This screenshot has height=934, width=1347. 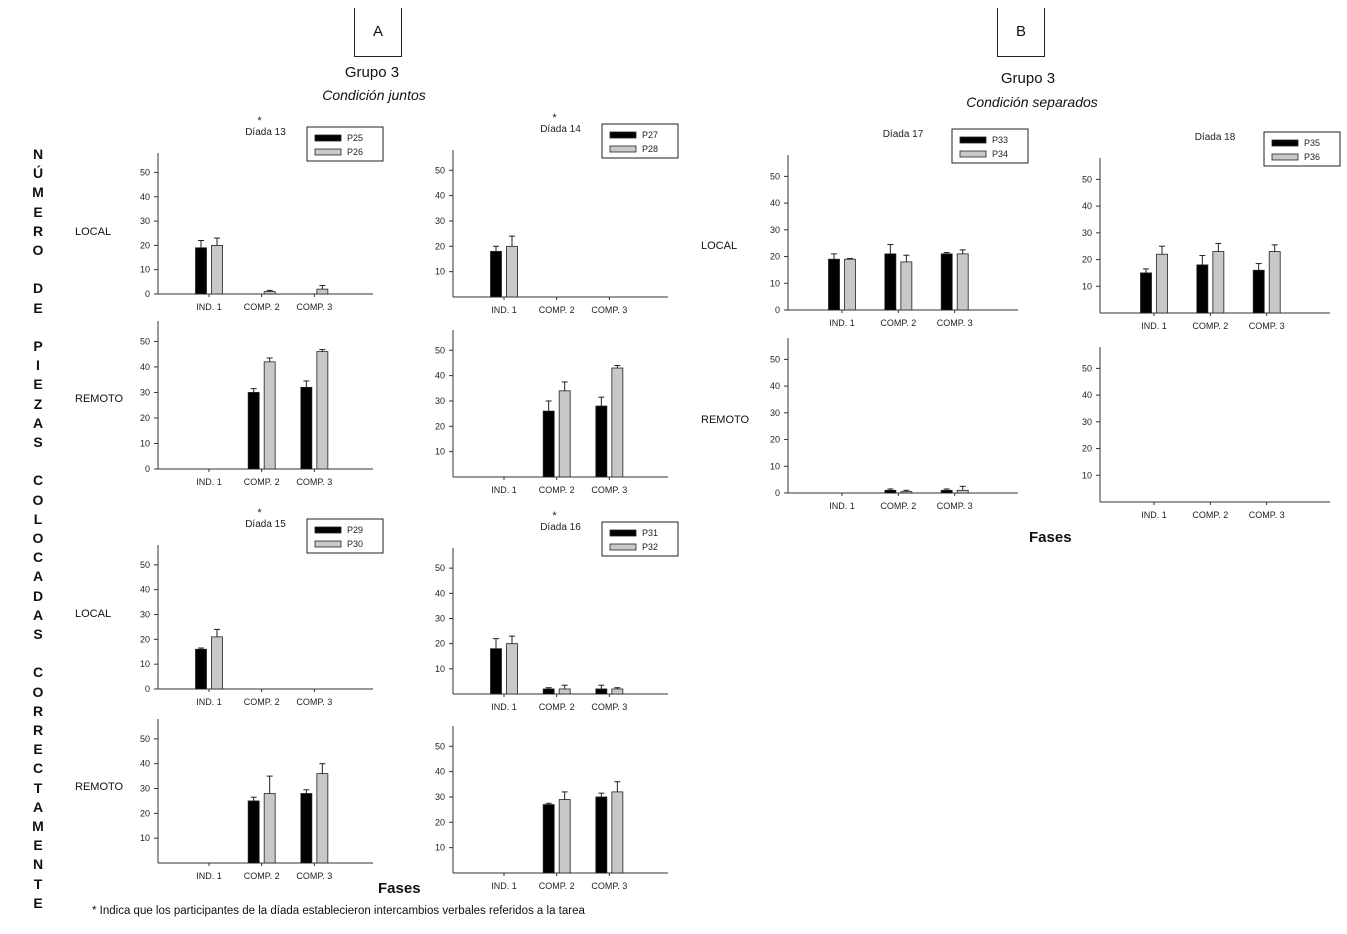 What do you see at coordinates (623, 135) in the screenshot?
I see `legend-swatch-p27` at bounding box center [623, 135].